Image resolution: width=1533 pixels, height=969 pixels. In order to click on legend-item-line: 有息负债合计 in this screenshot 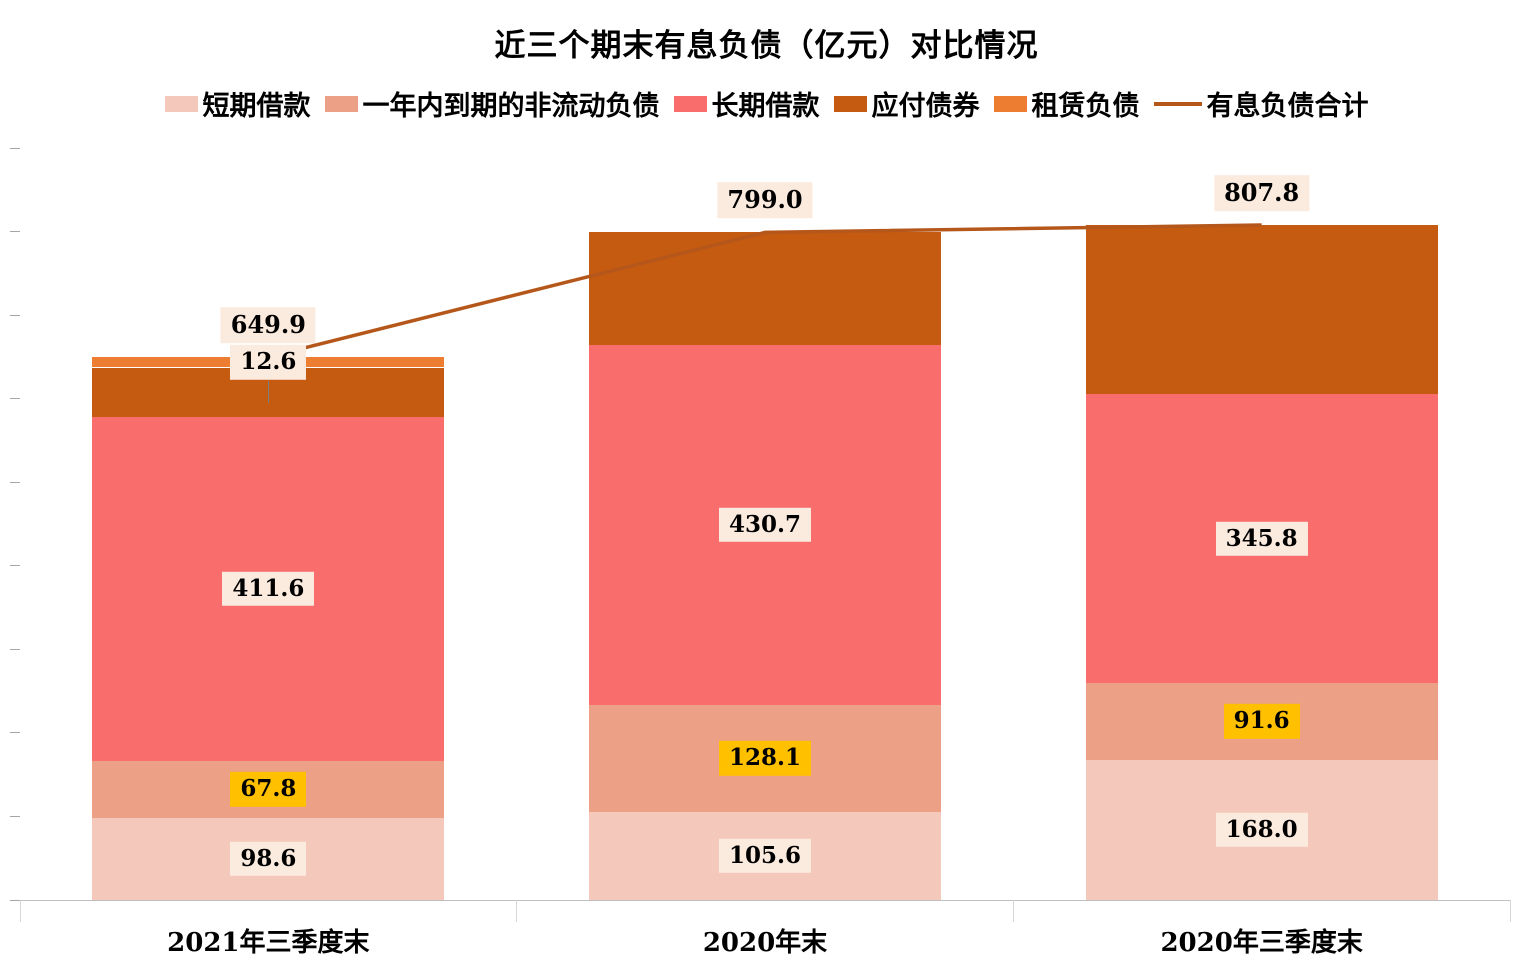, I will do `click(1261, 103)`.